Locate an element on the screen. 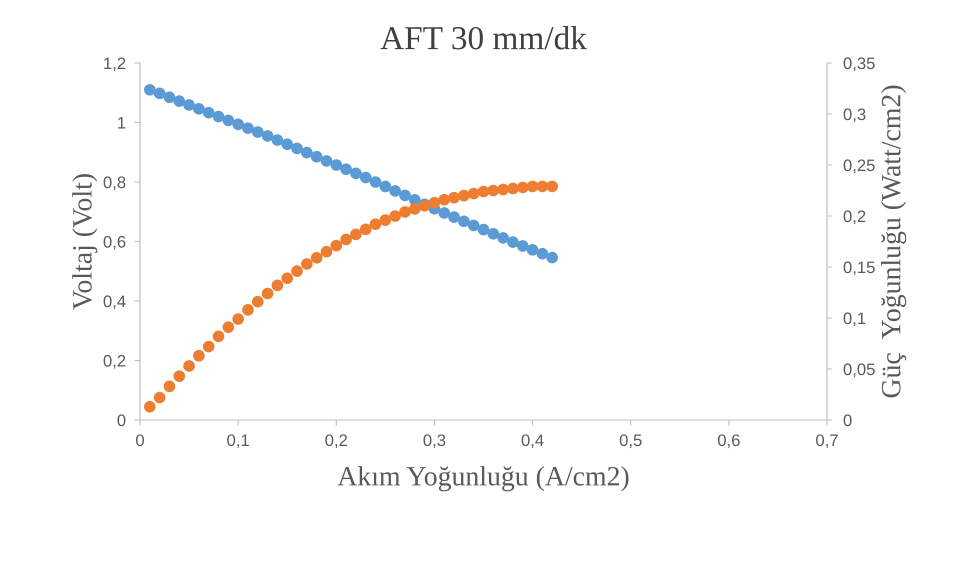  y2-tick-label: 0,2 is located at coordinates (855, 217).